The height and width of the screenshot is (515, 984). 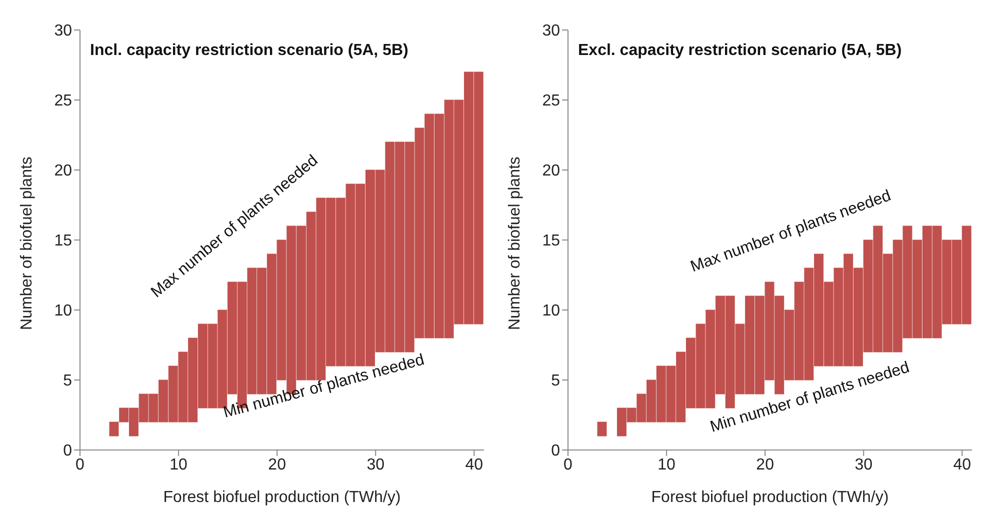 What do you see at coordinates (602, 429) in the screenshot?
I see `bar` at bounding box center [602, 429].